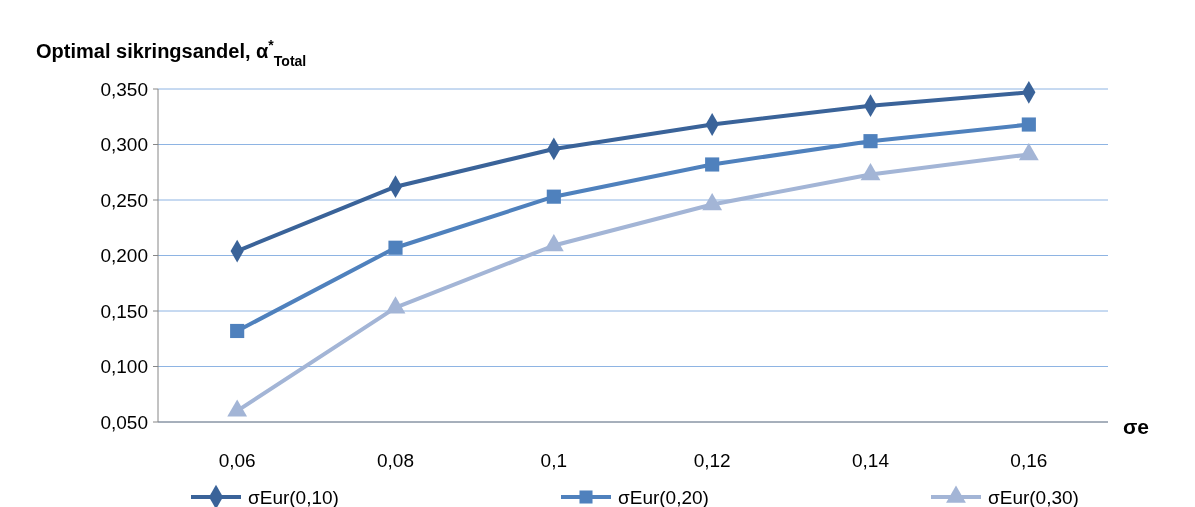 This screenshot has width=1195, height=507. Describe the element at coordinates (712, 460) in the screenshot. I see `x-tick-label: 0,12` at that location.